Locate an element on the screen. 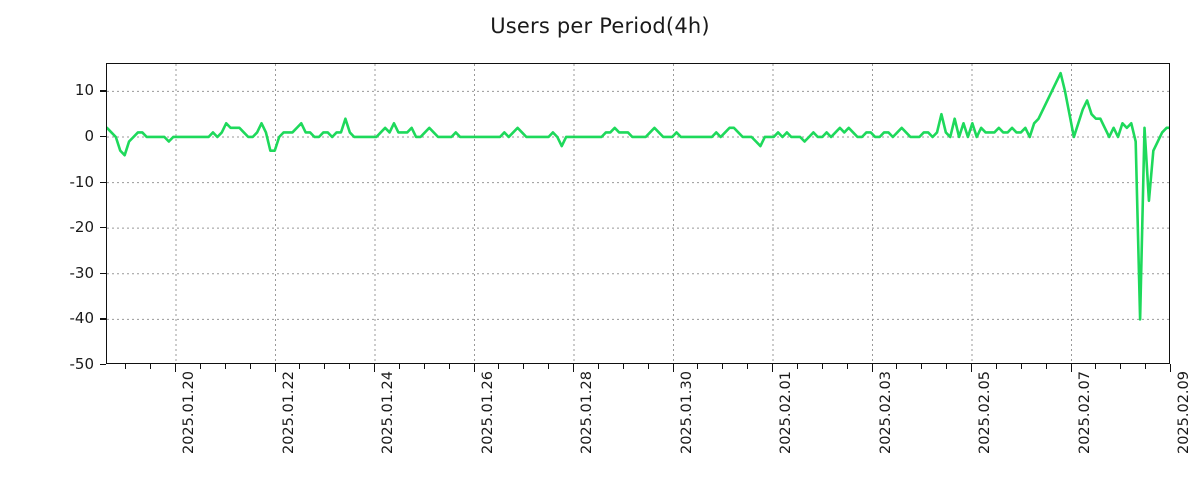 The image size is (1200, 500). x-tick-label: 2025.01.22 is located at coordinates (288, 413).